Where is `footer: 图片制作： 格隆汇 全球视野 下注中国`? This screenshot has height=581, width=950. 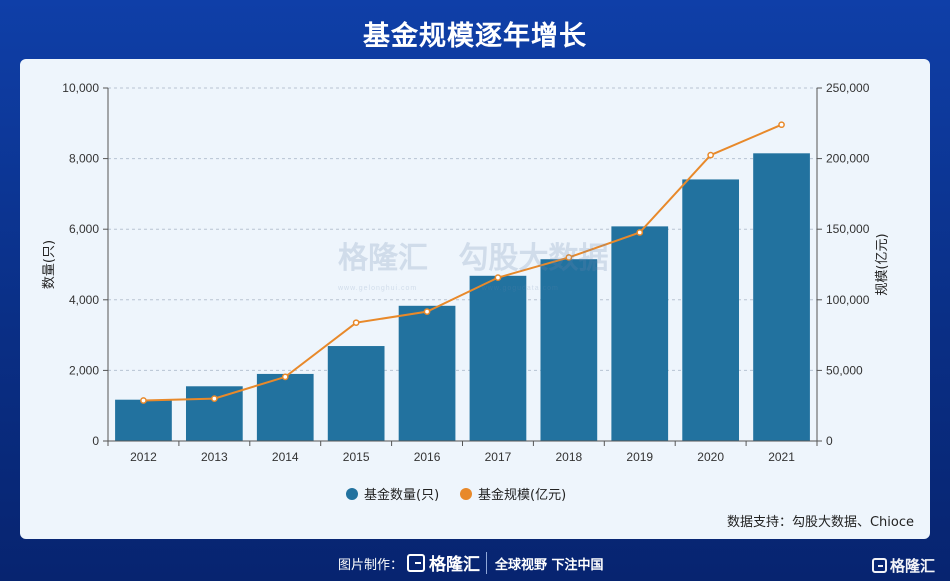 footer: 图片制作： 格隆汇 全球视野 下注中国 is located at coordinates (475, 563).